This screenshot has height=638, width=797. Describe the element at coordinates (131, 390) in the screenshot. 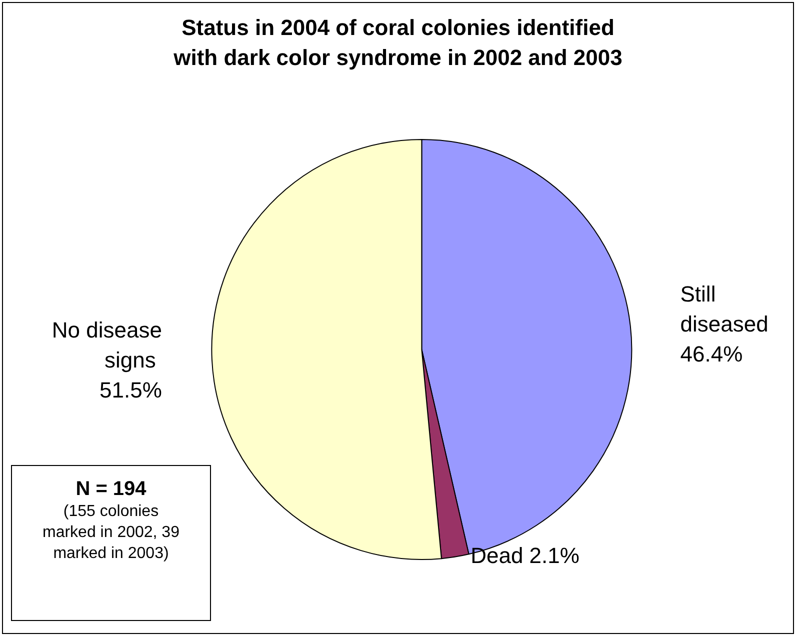

I see `data-label: 51.5%` at that location.